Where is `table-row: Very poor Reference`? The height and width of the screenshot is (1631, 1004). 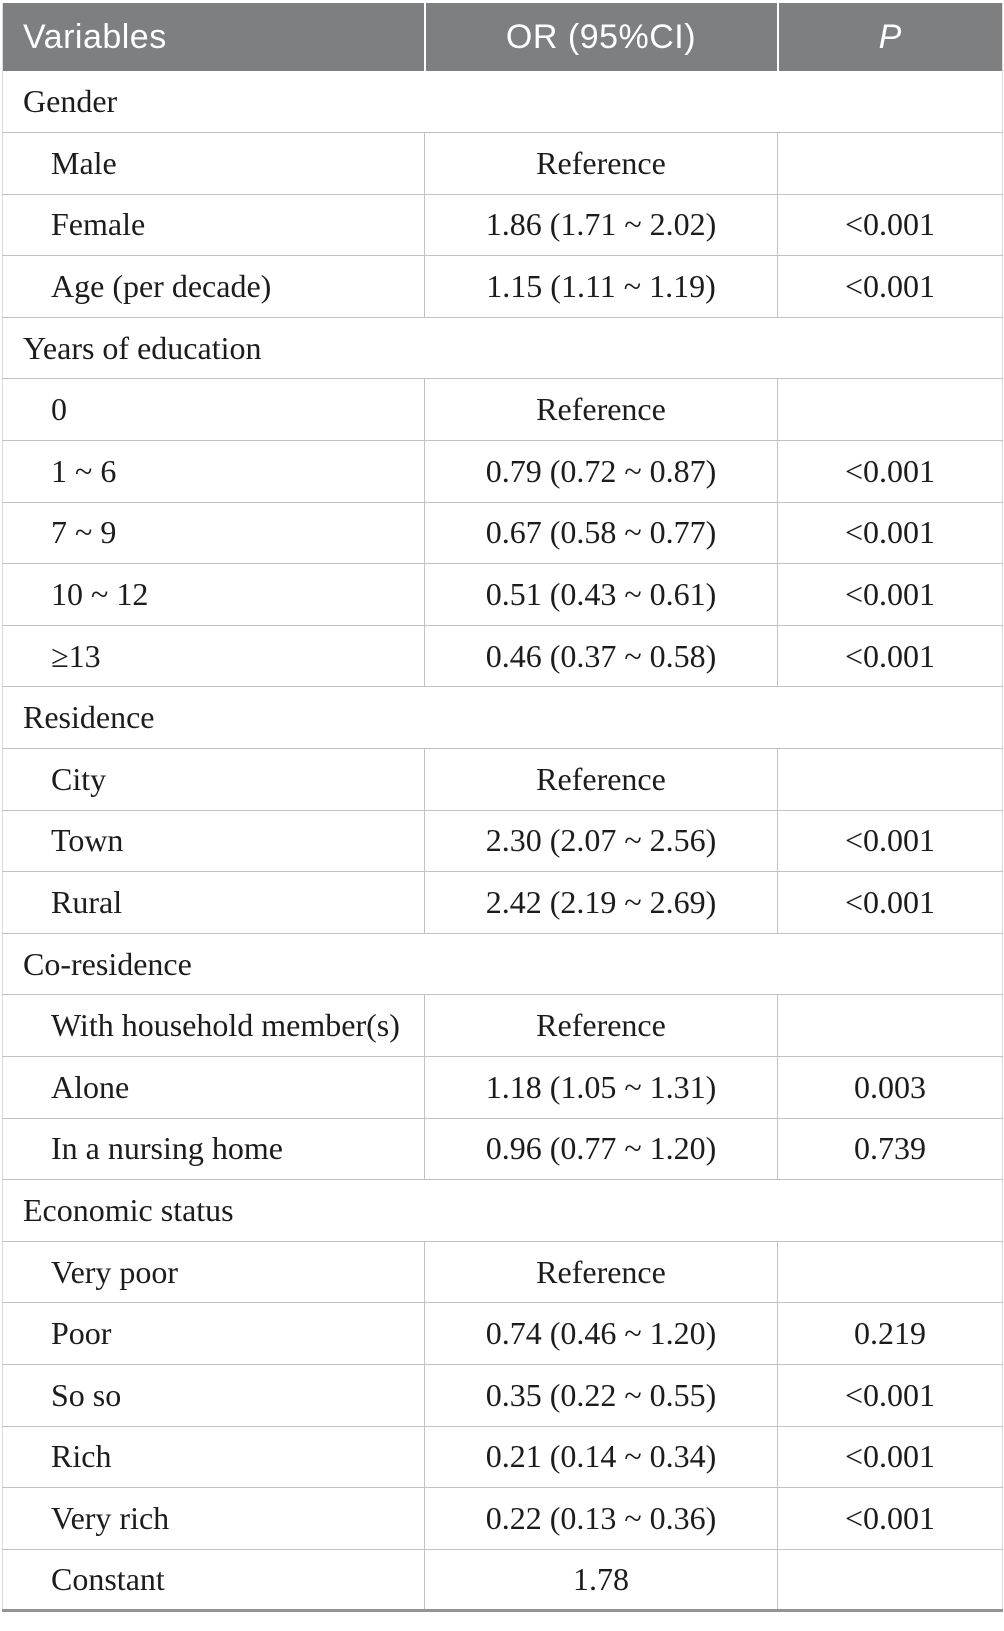 table-row: Very poor Reference is located at coordinates (502, 1271).